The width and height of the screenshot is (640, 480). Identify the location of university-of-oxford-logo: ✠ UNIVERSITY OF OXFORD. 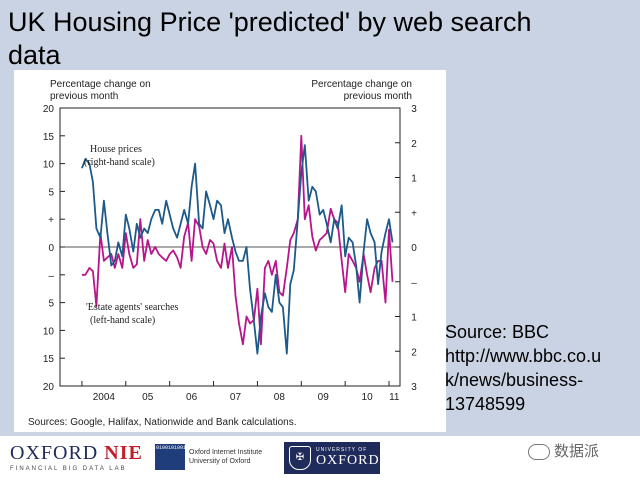
(332, 458).